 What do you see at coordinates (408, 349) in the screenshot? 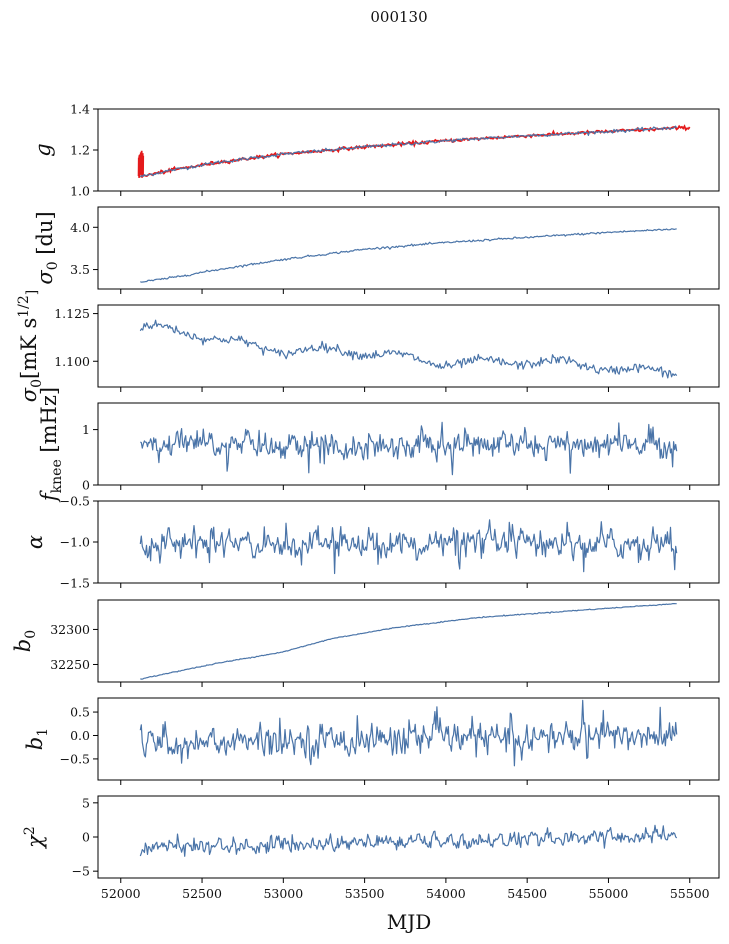
I see `series-sigma0_mK` at bounding box center [408, 349].